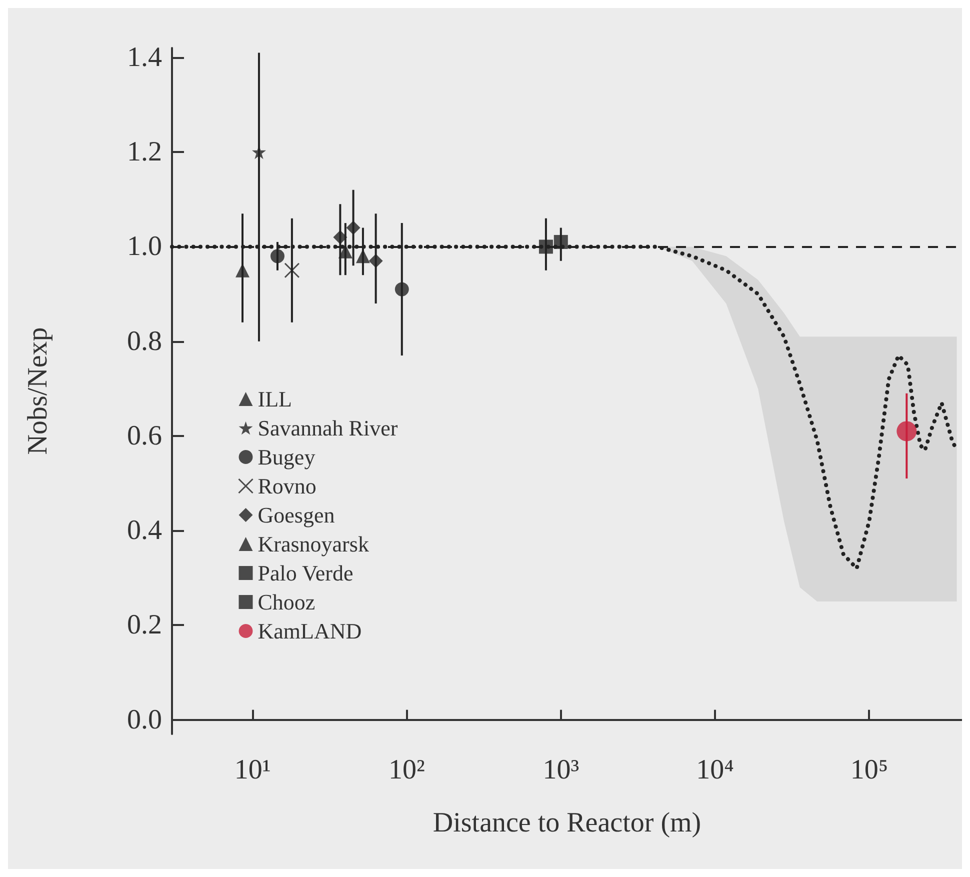 This screenshot has width=970, height=877. What do you see at coordinates (144, 530) in the screenshot?
I see `y-tick-label: 0.4` at bounding box center [144, 530].